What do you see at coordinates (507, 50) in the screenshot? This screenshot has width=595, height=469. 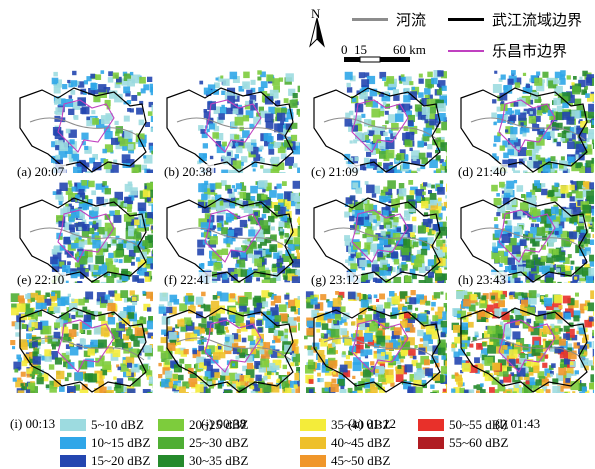 I see `legend-city-boundary: 乐昌市边界` at bounding box center [507, 50].